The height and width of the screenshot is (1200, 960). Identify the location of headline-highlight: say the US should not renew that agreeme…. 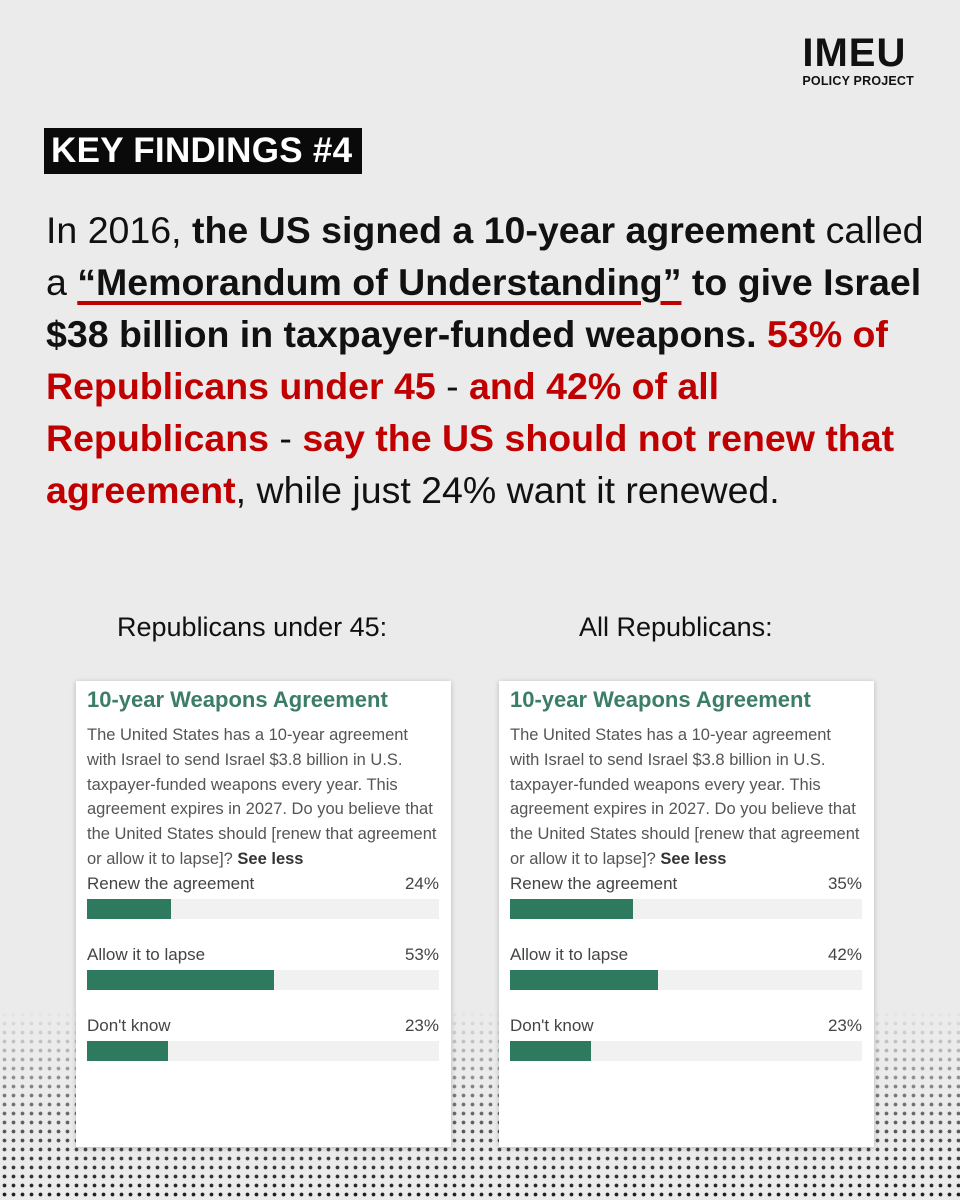
(470, 464).